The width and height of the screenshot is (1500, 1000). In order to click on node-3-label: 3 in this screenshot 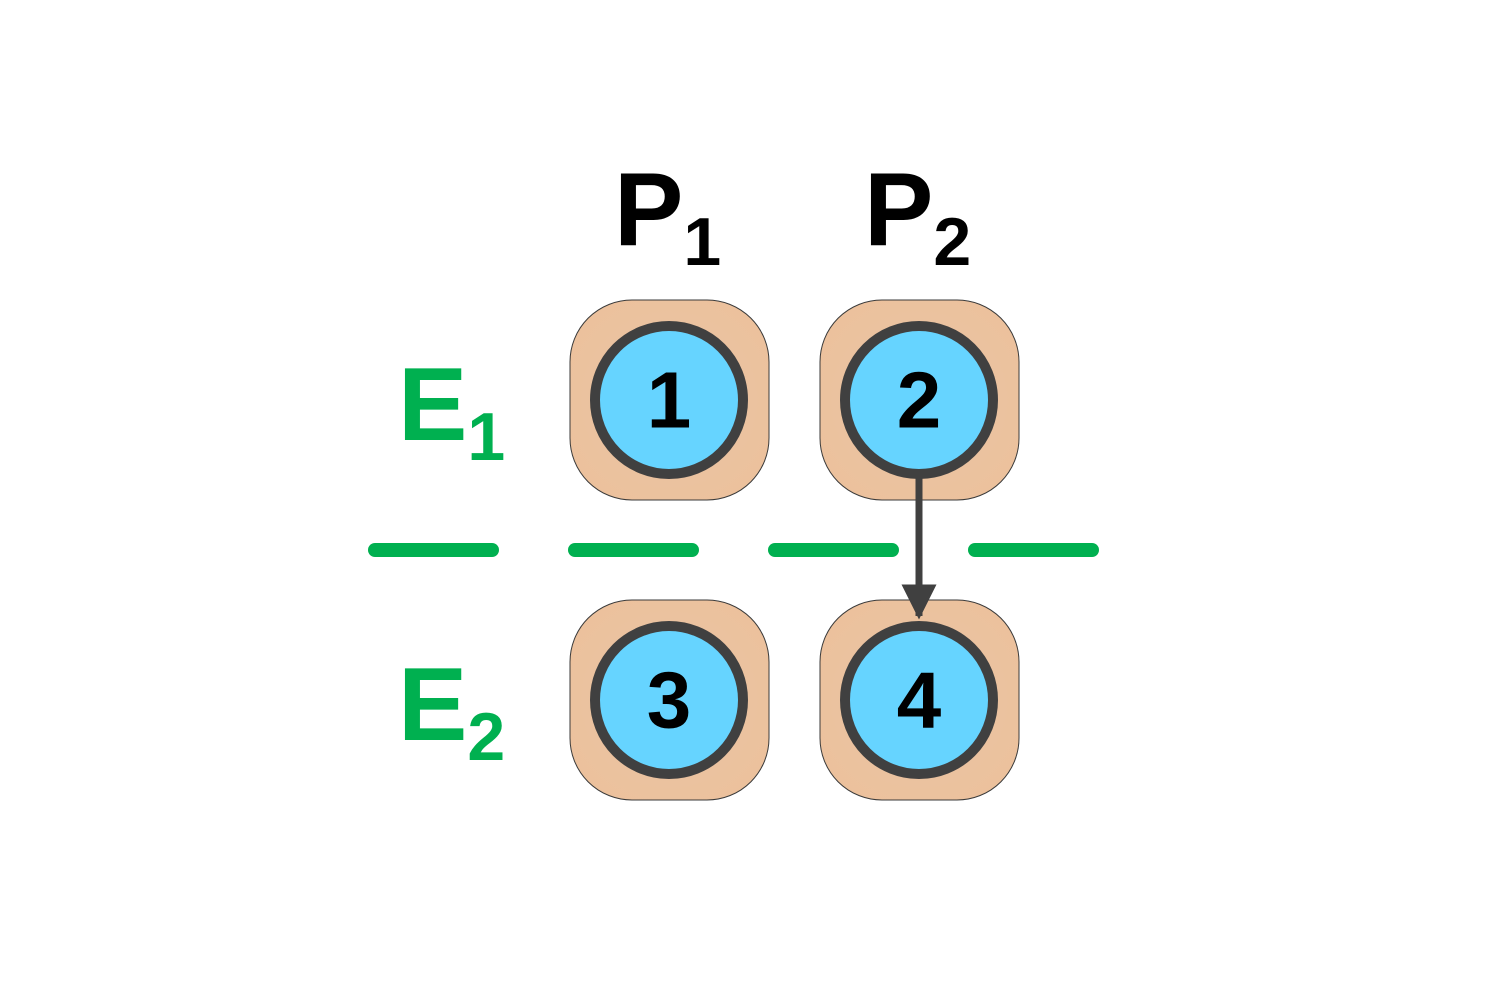, I will do `click(669, 700)`.